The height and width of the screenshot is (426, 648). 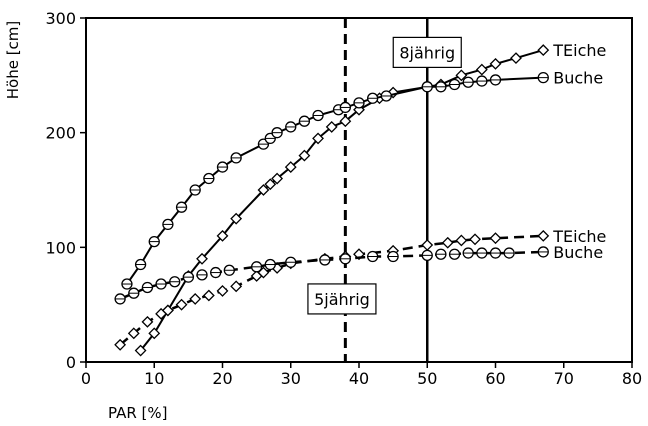 I want to click on label-5jahrig: 5jährig, so click(x=342, y=299).